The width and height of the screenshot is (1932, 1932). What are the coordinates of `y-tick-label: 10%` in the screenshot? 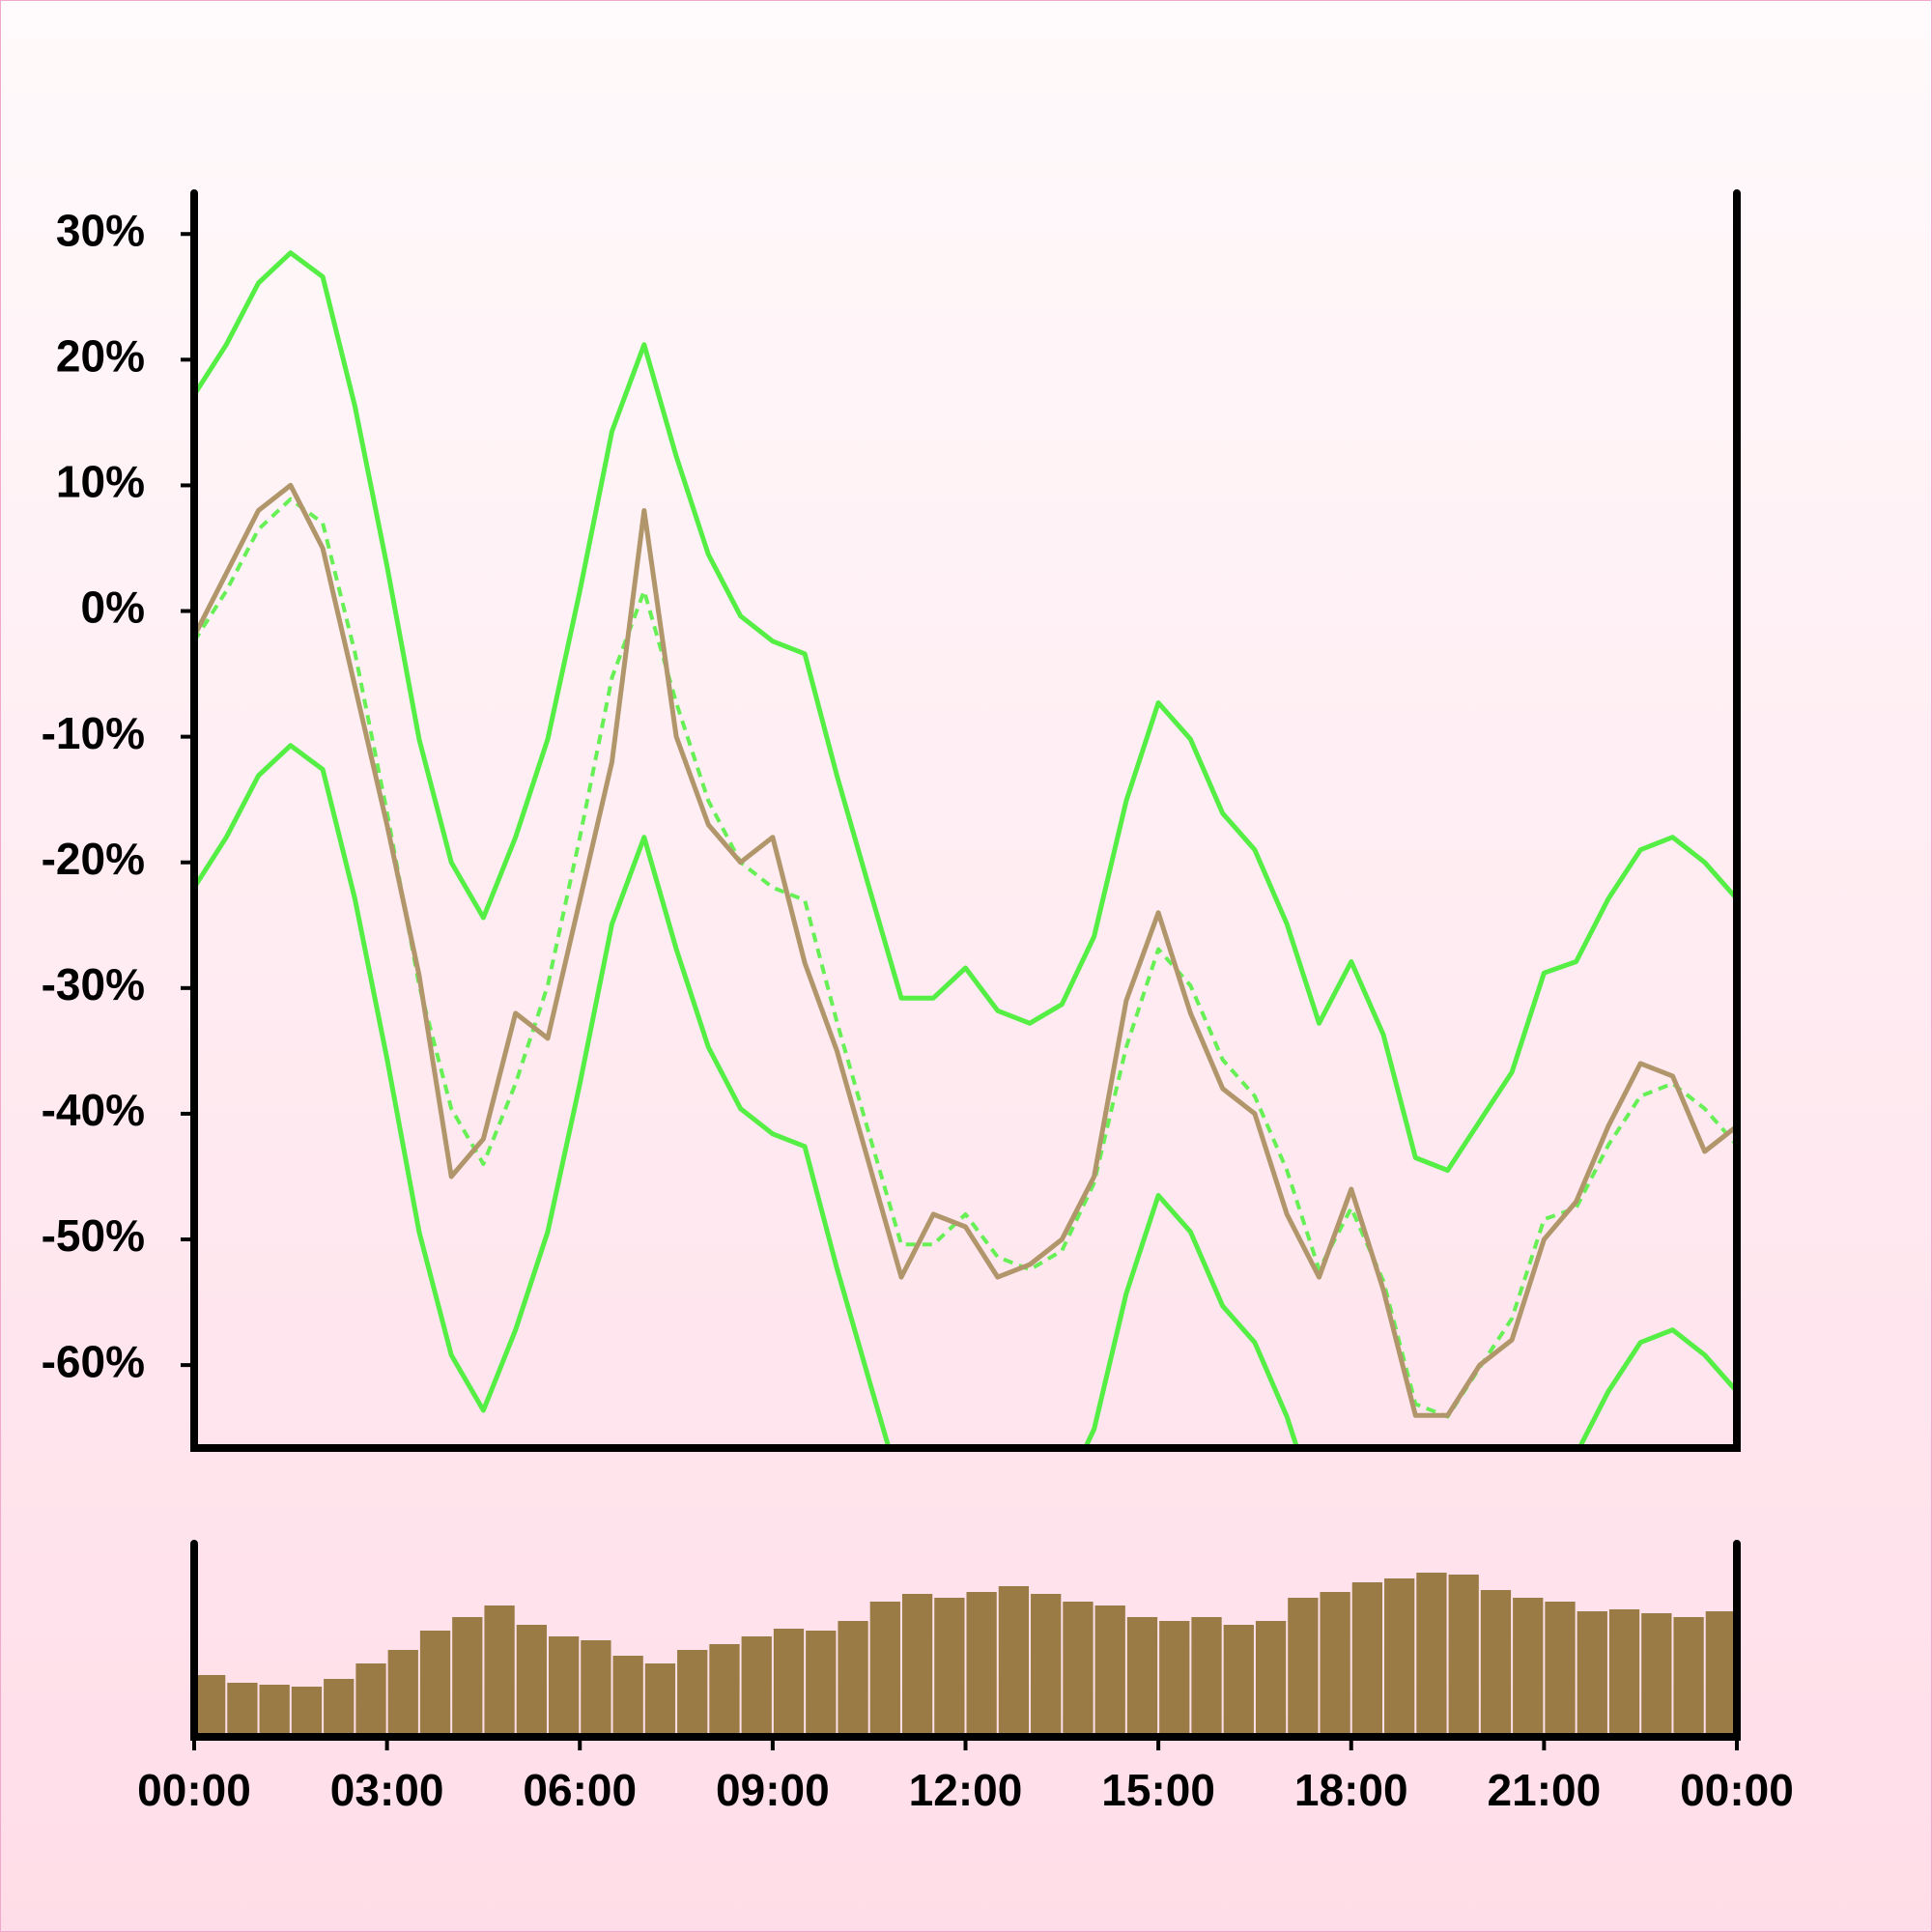 It's located at (100, 482).